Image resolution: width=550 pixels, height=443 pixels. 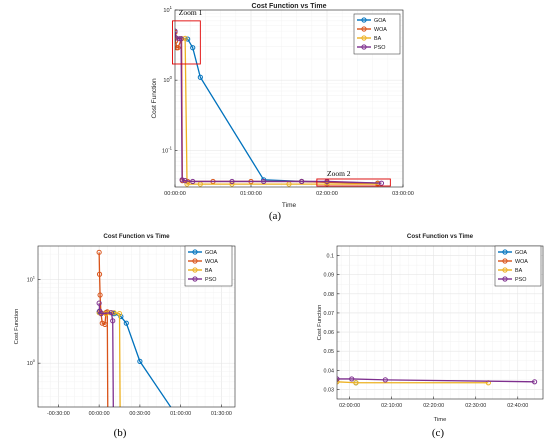 What do you see at coordinates (167, 149) in the screenshot?
I see `y-tick-label: 10⁻¹` at bounding box center [167, 149].